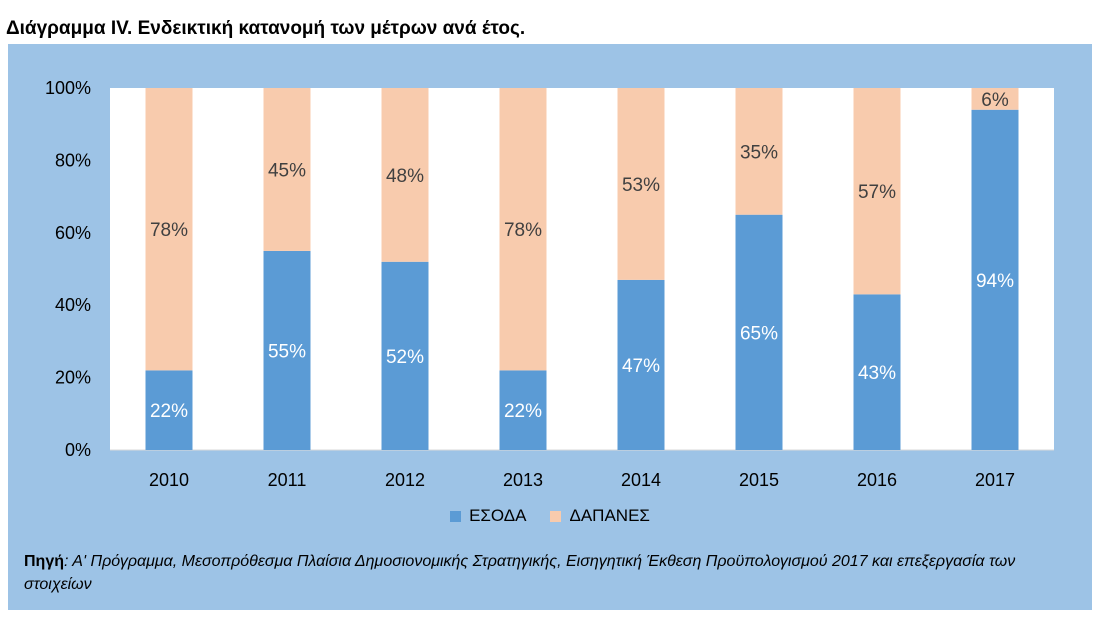  I want to click on legend-label-dapanes: ΔΑΠΑΝΕΣ, so click(609, 515).